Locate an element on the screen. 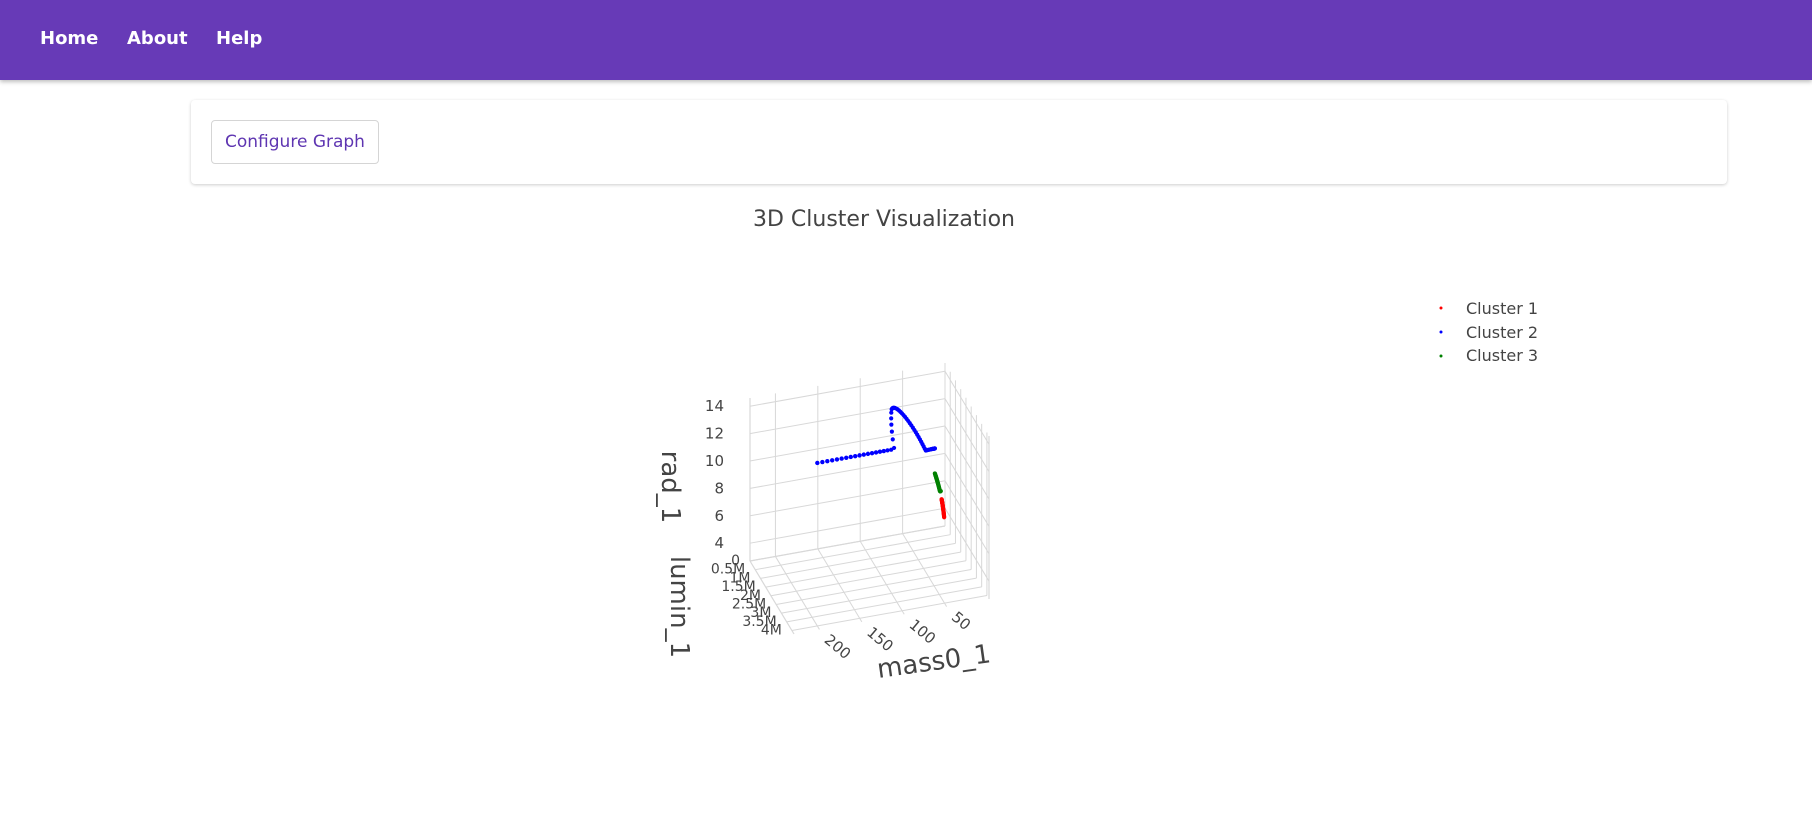 Image resolution: width=1812 pixels, height=831 pixels. z-tick-label: 10 is located at coordinates (714, 461).